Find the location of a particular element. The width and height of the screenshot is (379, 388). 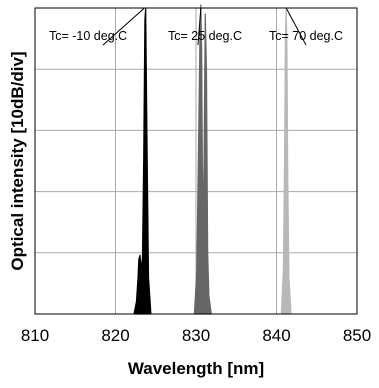

y-axis-title: Optical intensity [10dB/div] is located at coordinates (17, 160).